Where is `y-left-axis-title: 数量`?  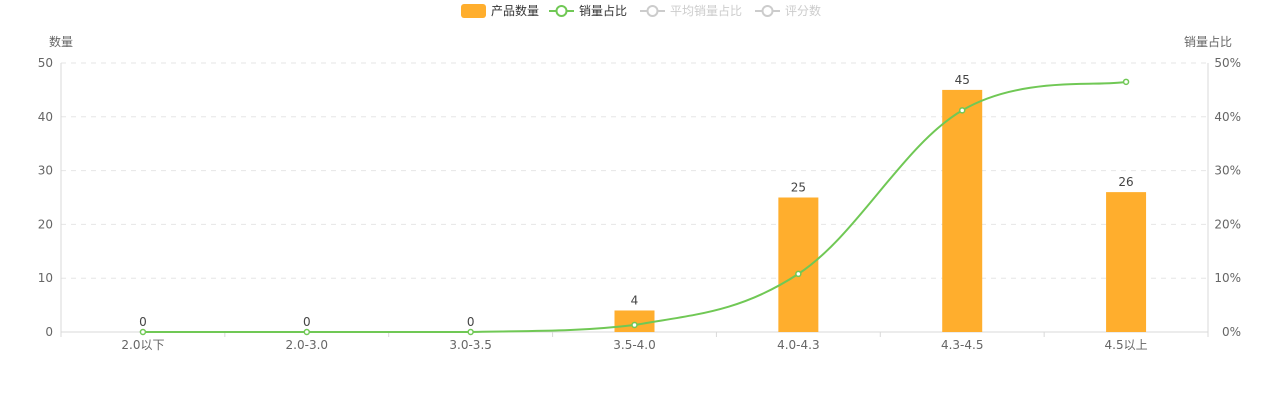 y-left-axis-title: 数量 is located at coordinates (61, 41).